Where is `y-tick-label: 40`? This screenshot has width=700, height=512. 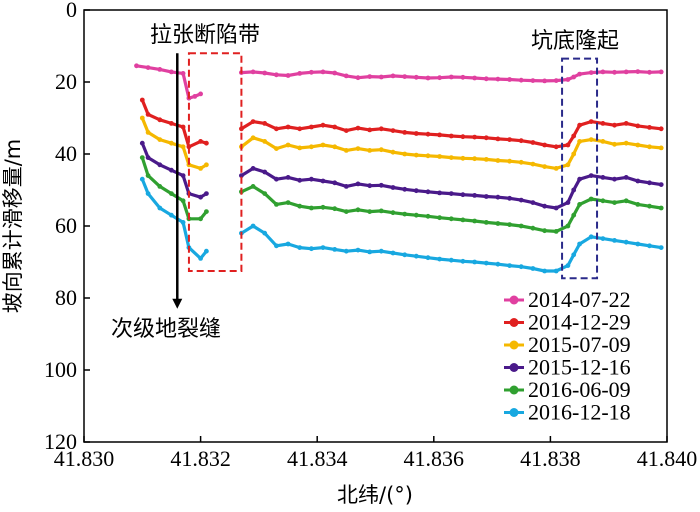 y-tick-label: 40 is located at coordinates (66, 153).